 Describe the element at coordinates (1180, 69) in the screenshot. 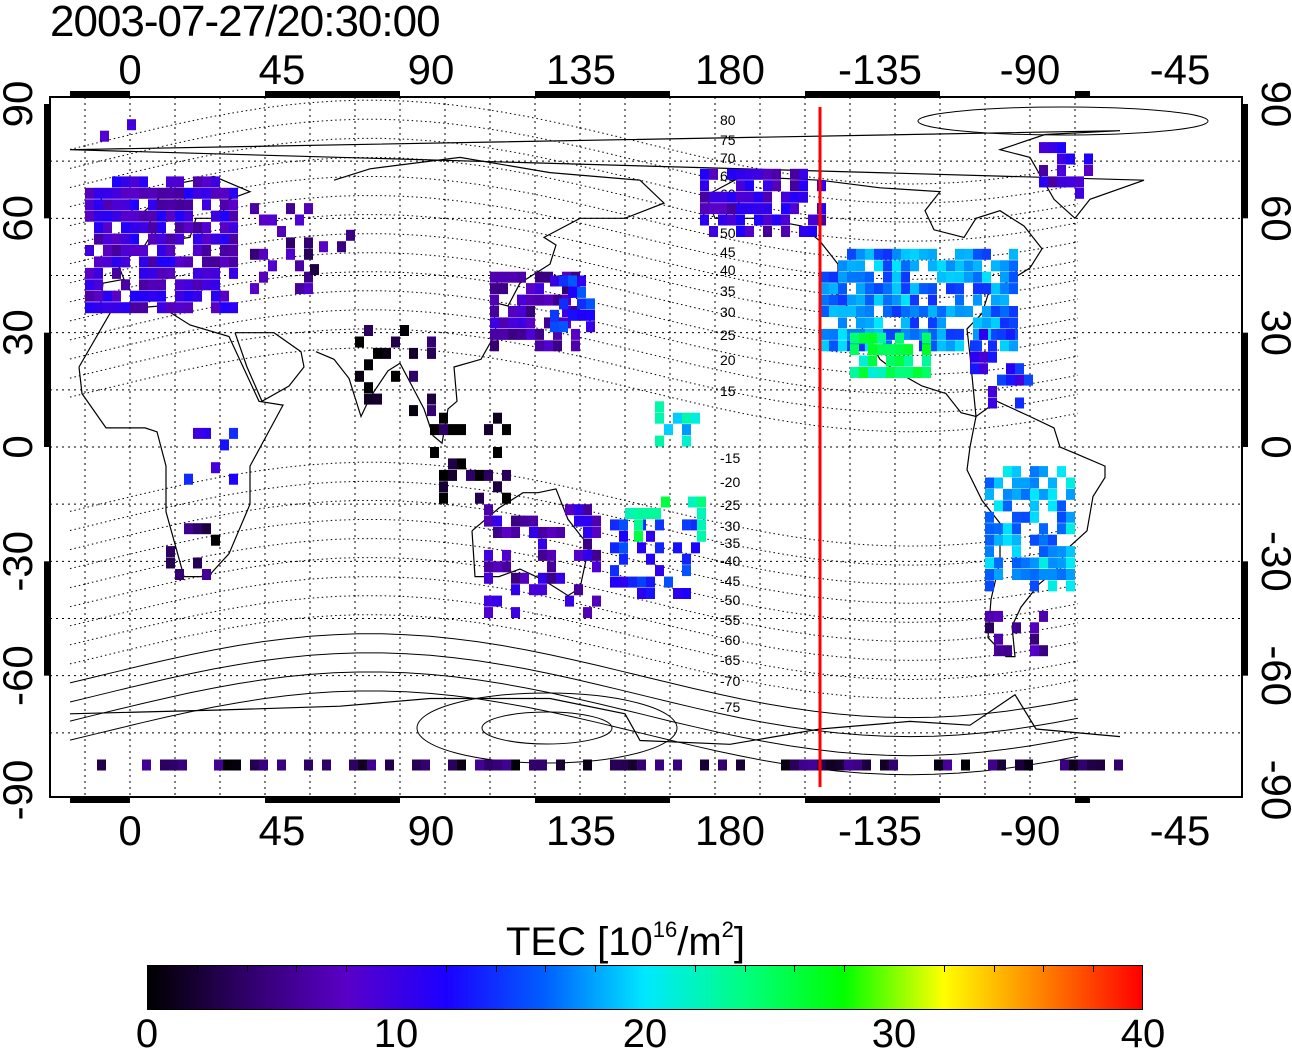

I see `longitude-tick-label-top: -45` at that location.